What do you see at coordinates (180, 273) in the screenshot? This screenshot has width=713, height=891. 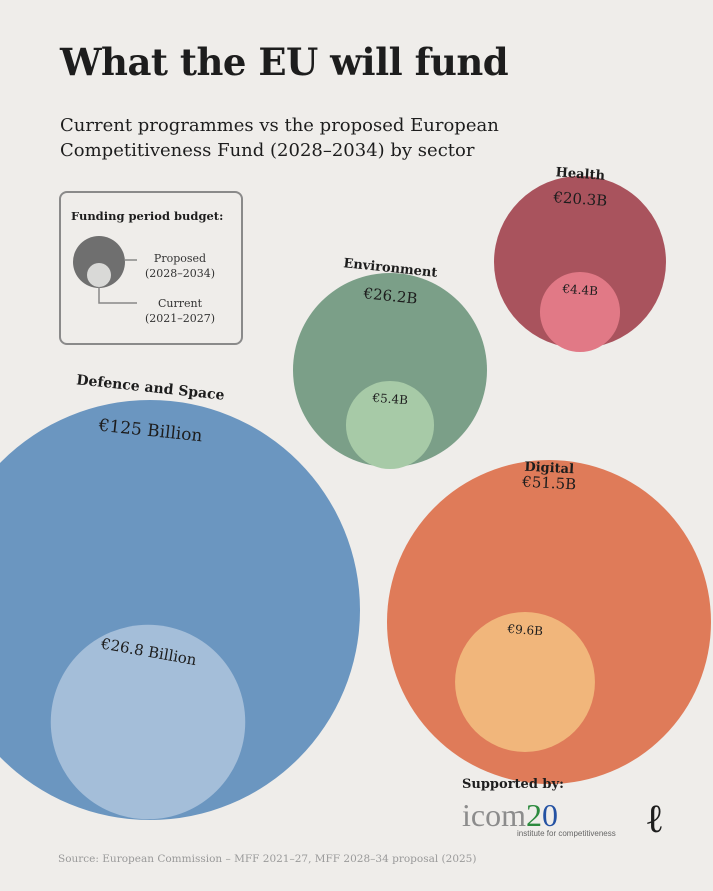 I see `legend-proposed-period: (2028–2034)` at bounding box center [180, 273].